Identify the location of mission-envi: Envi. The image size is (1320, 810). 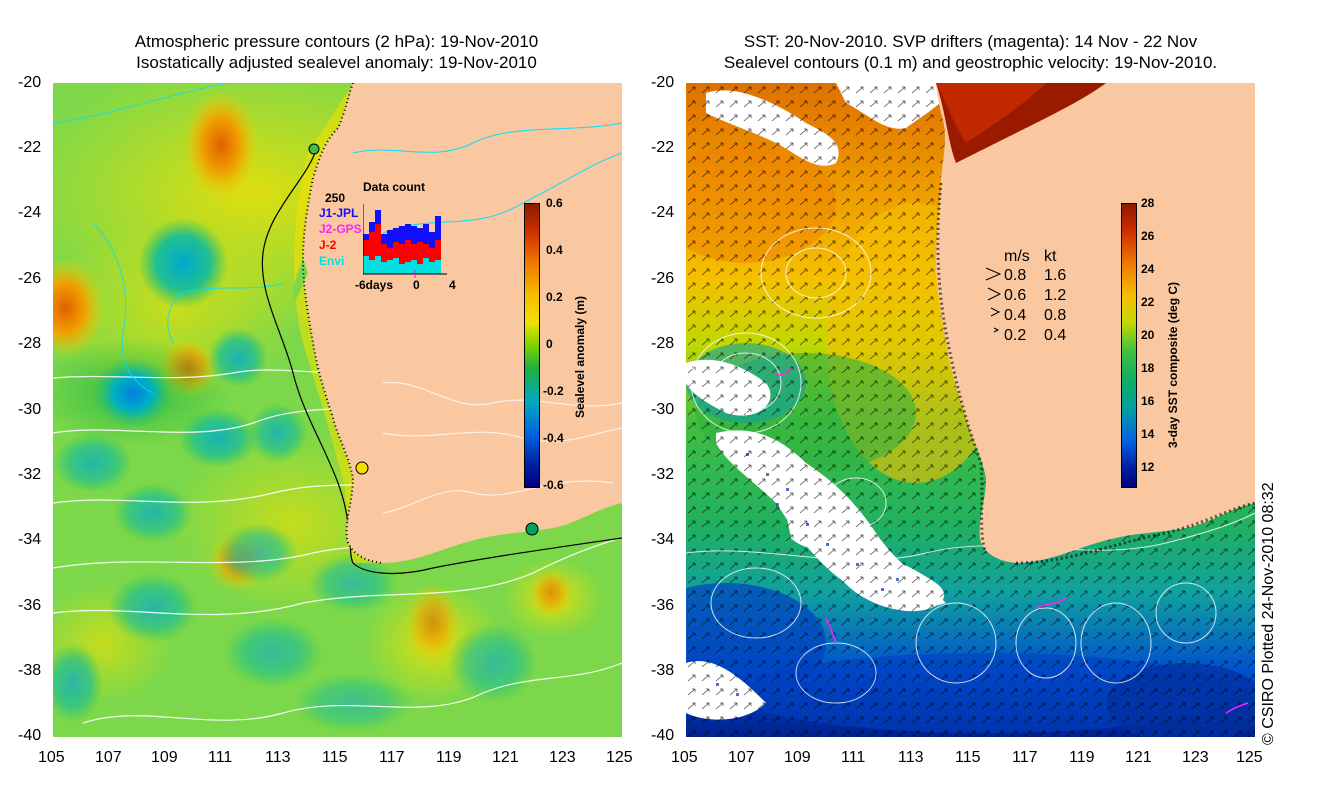
(332, 261).